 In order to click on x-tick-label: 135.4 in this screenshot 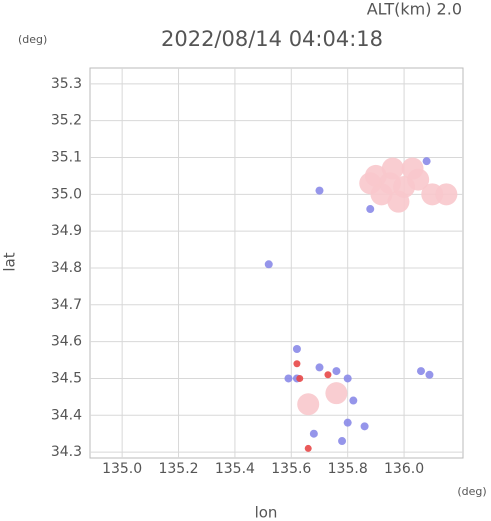, I will do `click(235, 469)`.